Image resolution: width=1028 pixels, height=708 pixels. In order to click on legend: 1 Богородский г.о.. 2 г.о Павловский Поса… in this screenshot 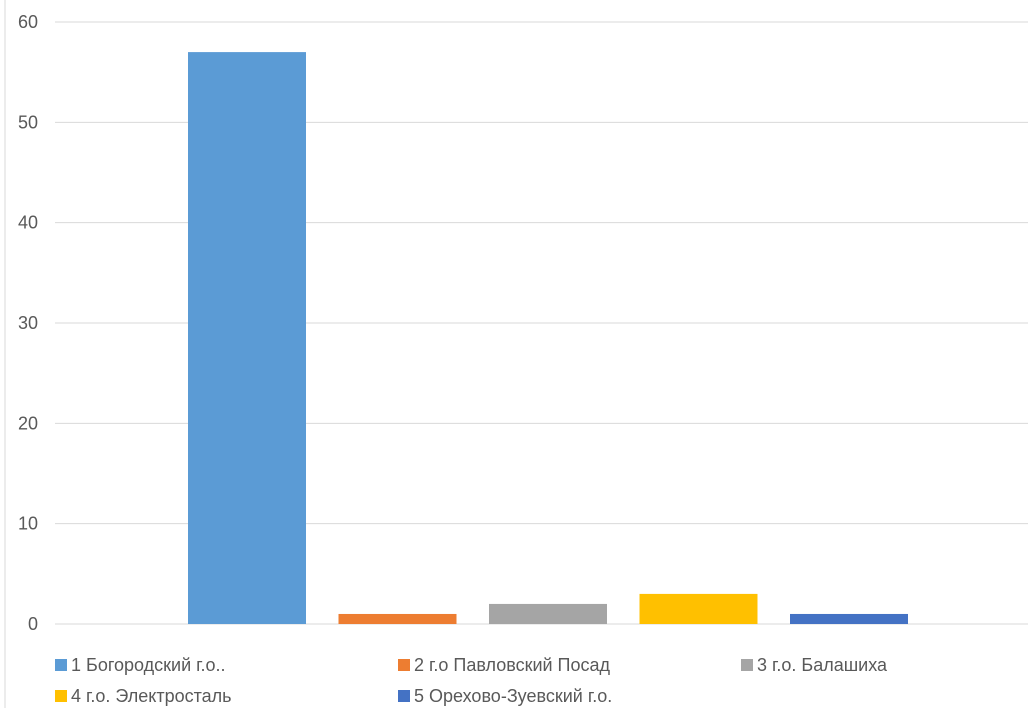, I will do `click(471, 680)`.